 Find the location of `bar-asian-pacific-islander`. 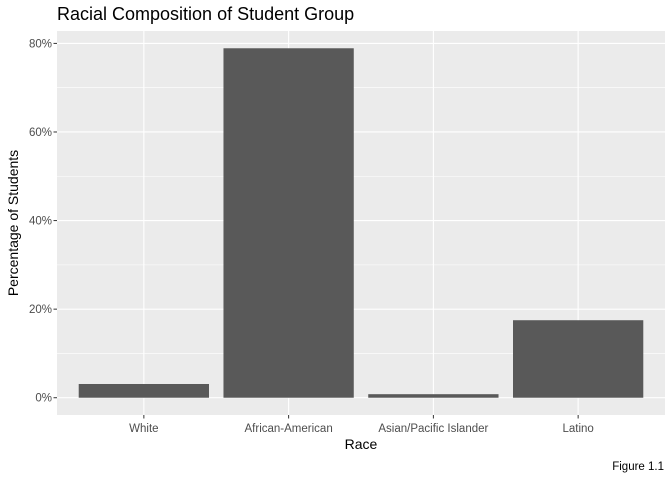

bar-asian-pacific-islander is located at coordinates (433, 396).